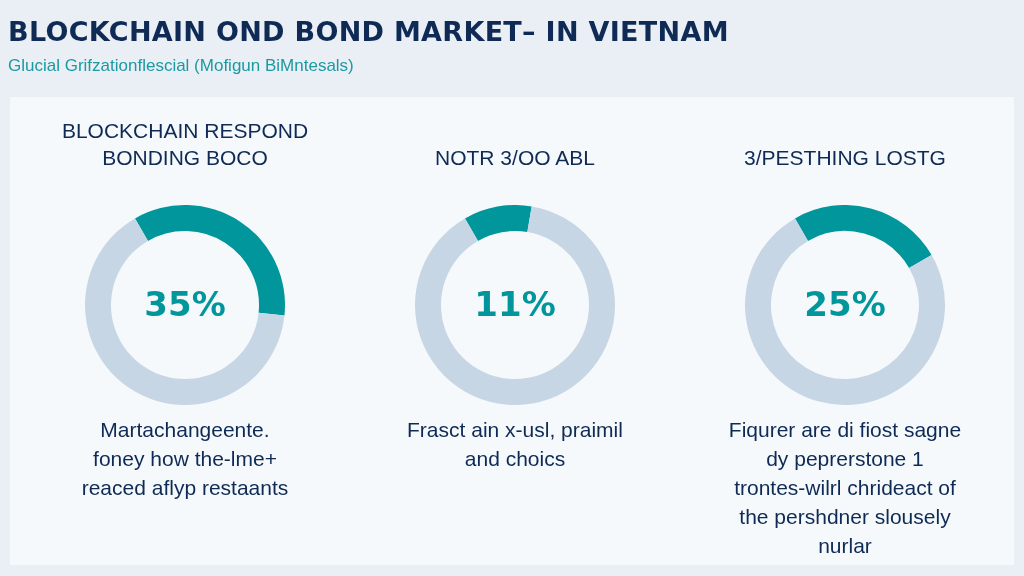  Describe the element at coordinates (185, 303) in the screenshot. I see `data-label: 35%` at that location.